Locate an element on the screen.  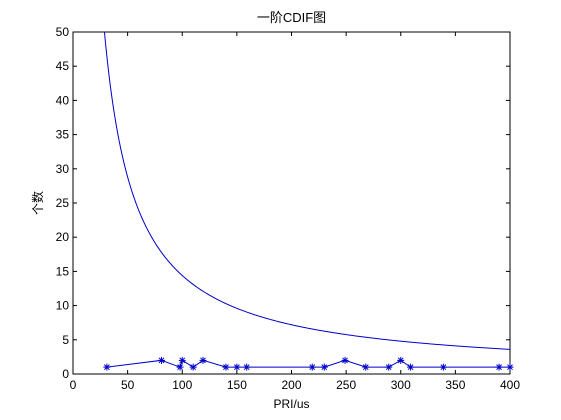
x-tick-label: 100 is located at coordinates (182, 385).